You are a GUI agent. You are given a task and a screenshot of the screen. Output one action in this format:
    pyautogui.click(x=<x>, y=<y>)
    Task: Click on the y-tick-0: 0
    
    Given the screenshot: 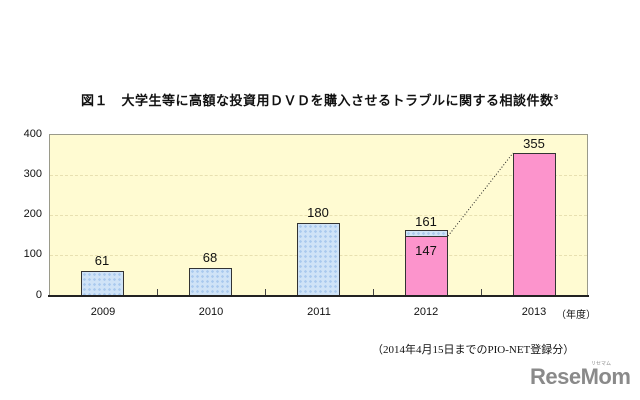 What is the action you would take?
    pyautogui.click(x=38, y=295)
    